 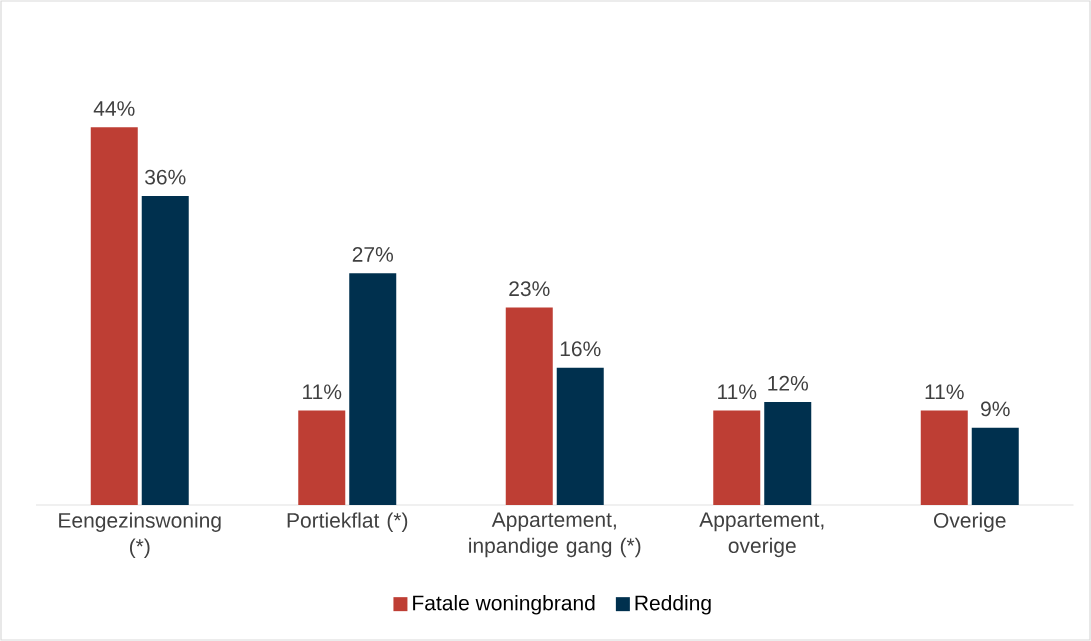 I want to click on x-tick-label: Portiekflat (*), so click(x=347, y=522).